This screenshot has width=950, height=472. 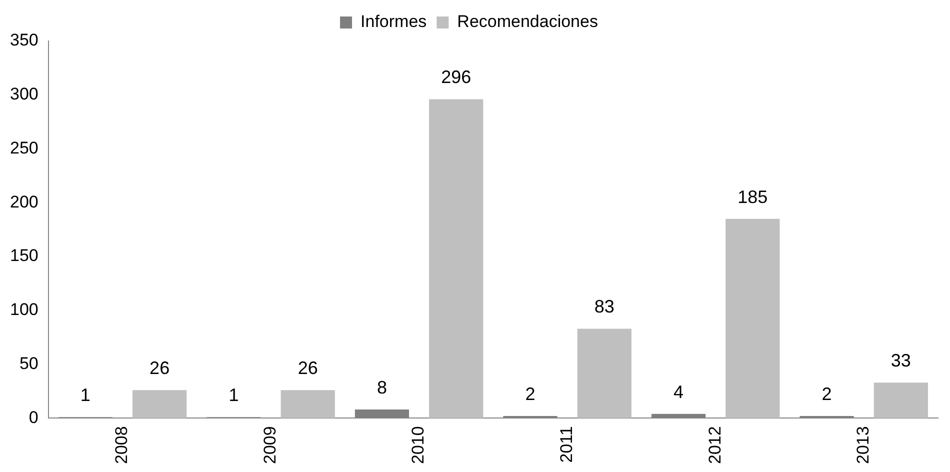 What do you see at coordinates (456, 77) in the screenshot?
I see `data-label: 296` at bounding box center [456, 77].